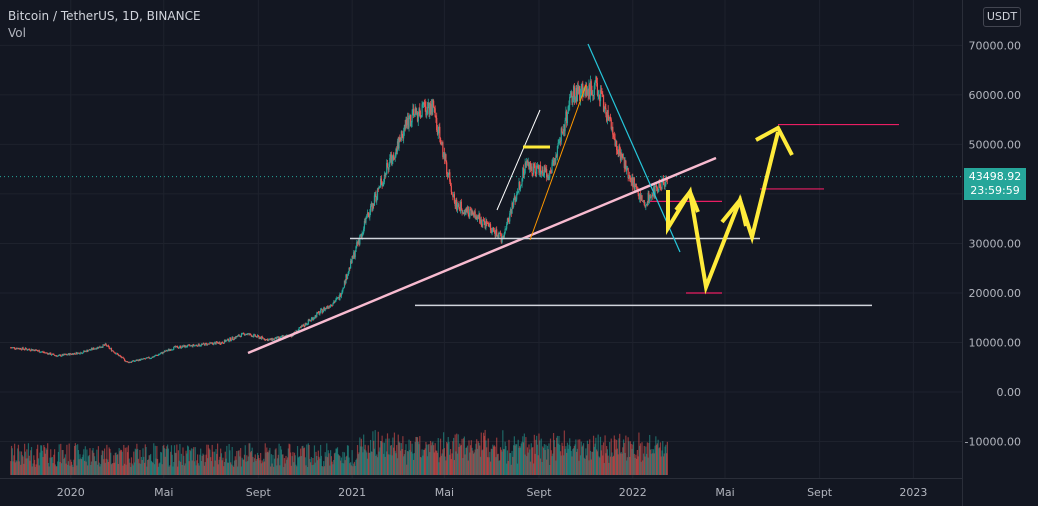 The height and width of the screenshot is (506, 1038). What do you see at coordinates (1002, 17) in the screenshot?
I see `currency-button: USDT` at bounding box center [1002, 17].